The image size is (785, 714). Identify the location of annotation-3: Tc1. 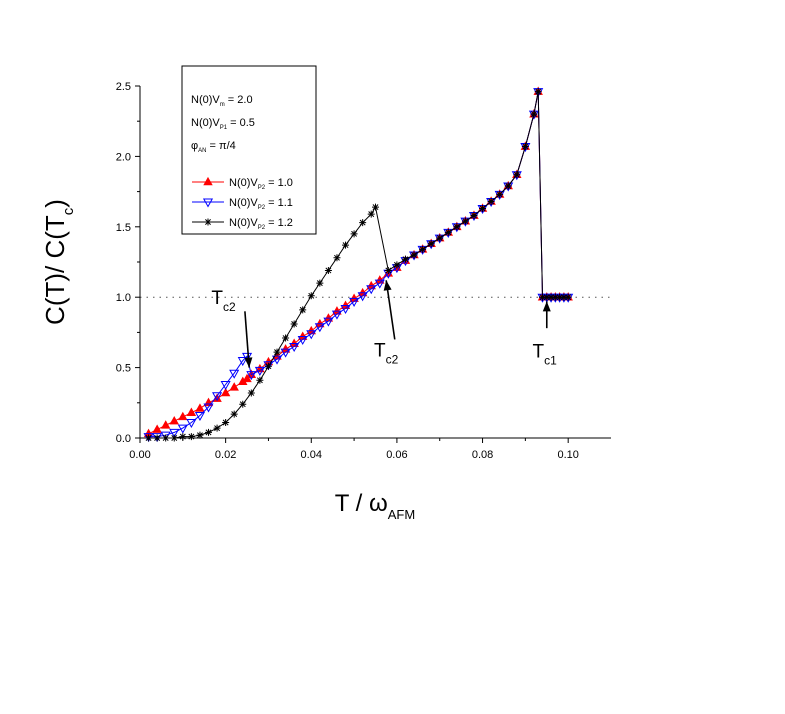
(544, 334).